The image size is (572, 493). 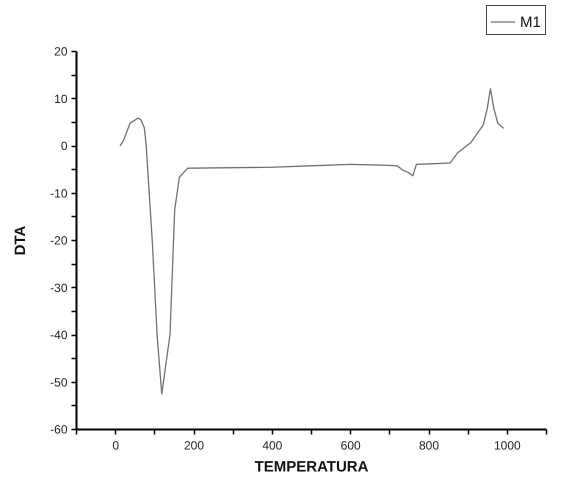 I want to click on y-axis-title: DTA, so click(x=21, y=240).